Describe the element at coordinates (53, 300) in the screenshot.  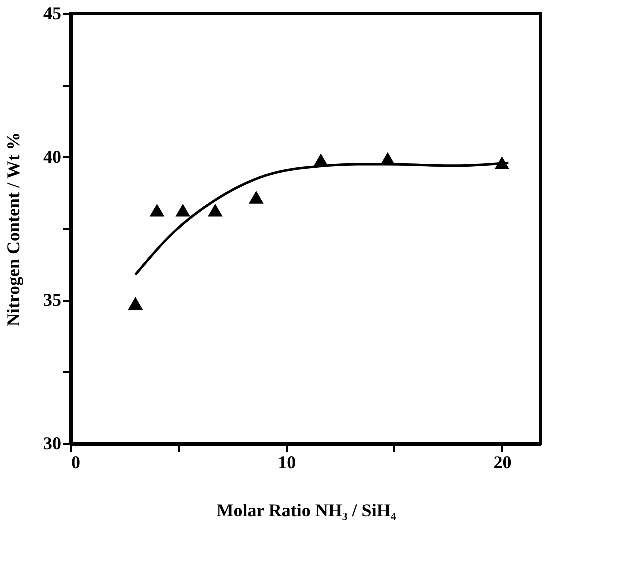
I see `y-tick-label: 35` at that location.